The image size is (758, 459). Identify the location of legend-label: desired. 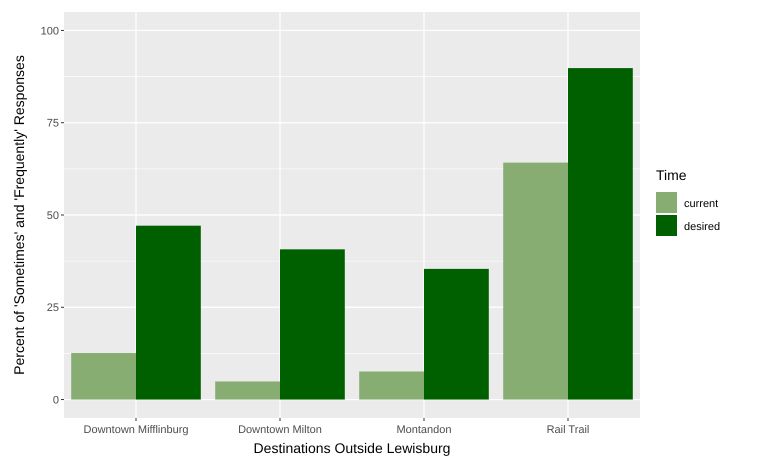
(702, 226).